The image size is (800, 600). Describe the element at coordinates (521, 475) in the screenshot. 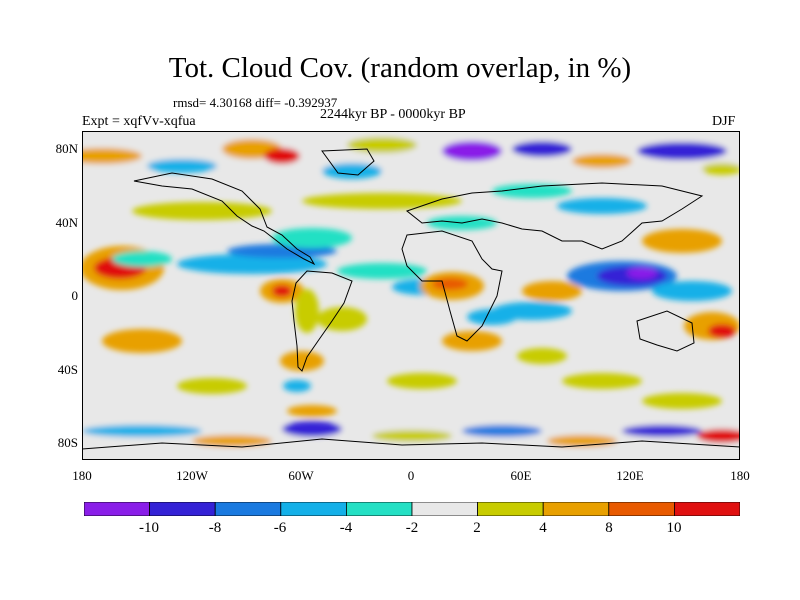

I see `x-tick-60e: 60E` at that location.